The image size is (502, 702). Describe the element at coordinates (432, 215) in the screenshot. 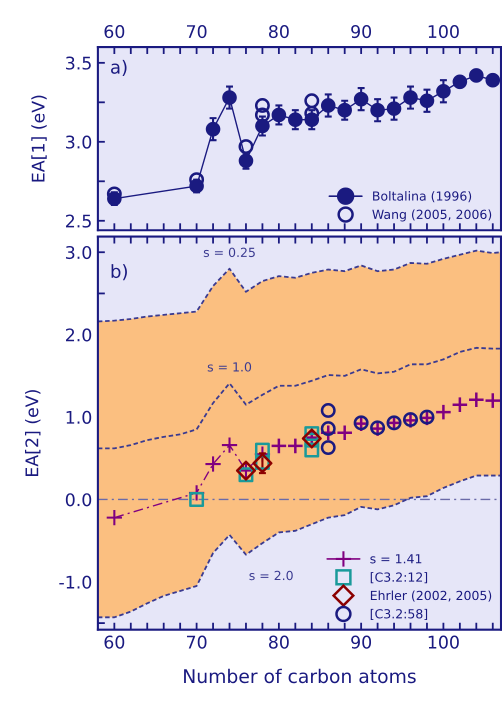

I see `legend-label: Wang (2005, 2006)` at that location.